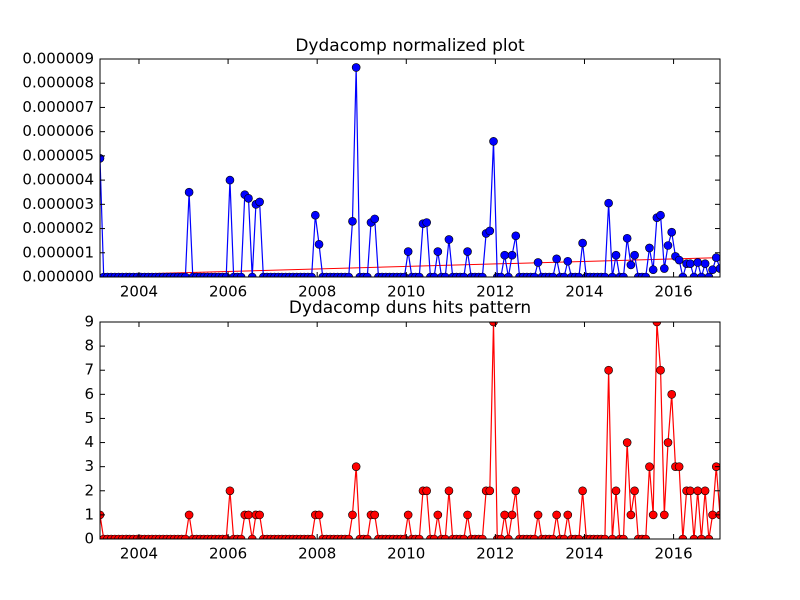 The height and width of the screenshot is (600, 800). What do you see at coordinates (89, 490) in the screenshot?
I see `y-tick-label: 2` at bounding box center [89, 490].